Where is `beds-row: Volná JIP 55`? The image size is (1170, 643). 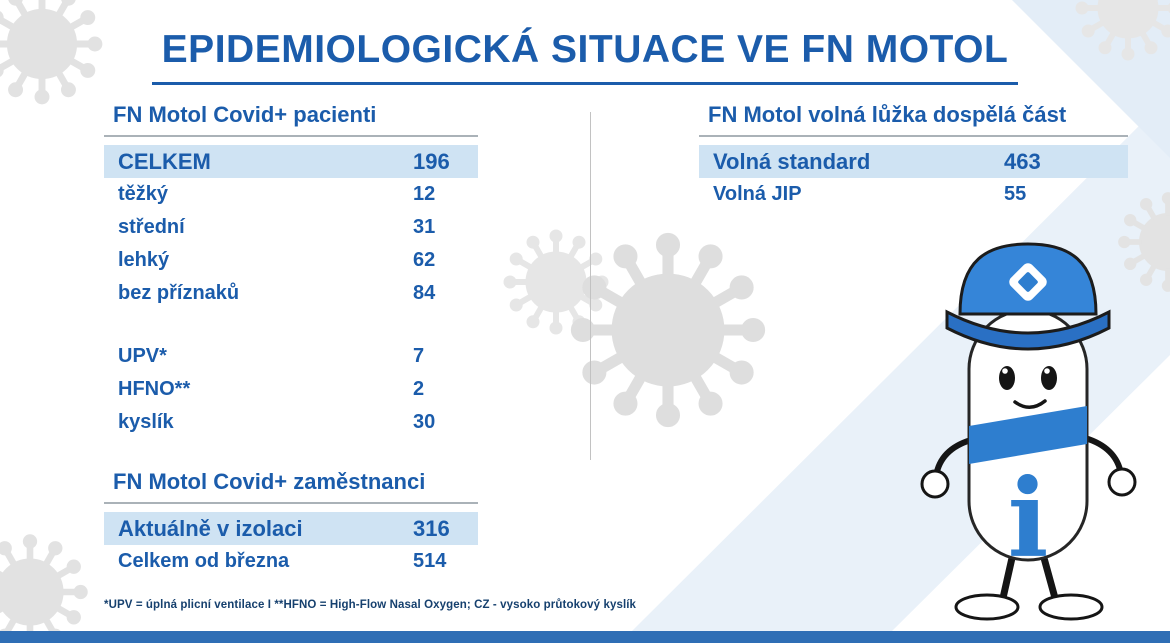 beds-row: Volná JIP 55 is located at coordinates (913, 194).